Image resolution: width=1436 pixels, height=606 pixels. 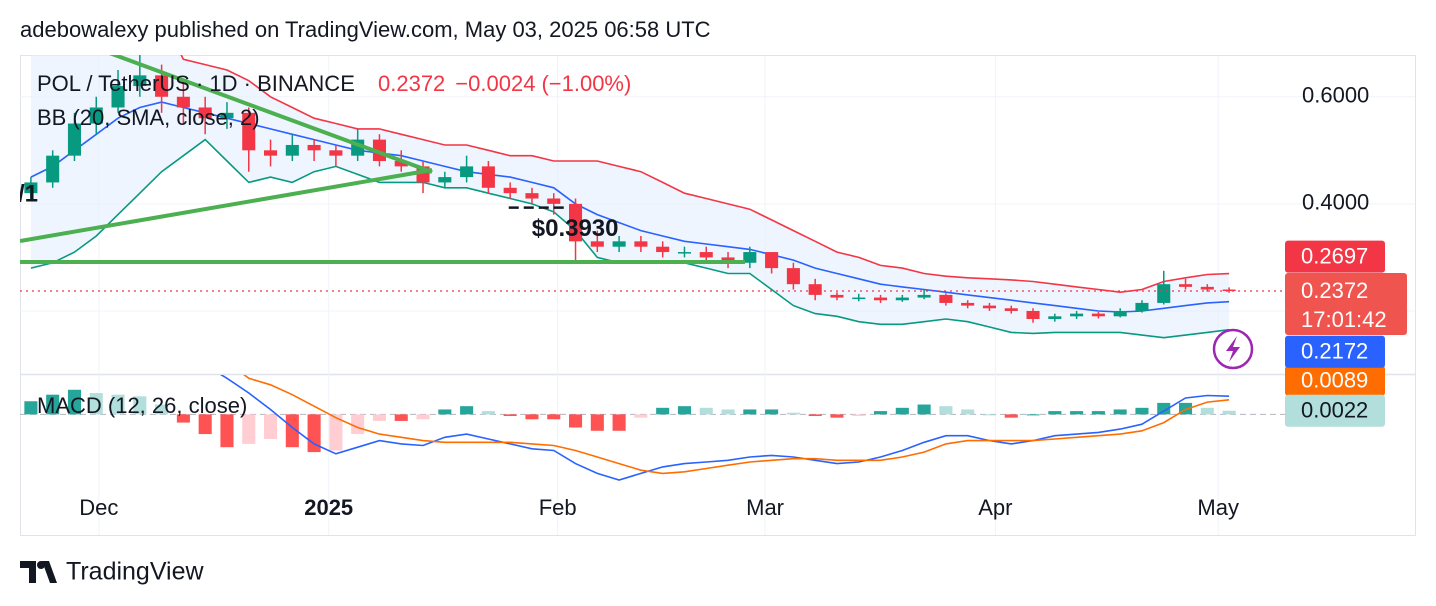 I want to click on bb-legend: BB (20, SMA, close, 2), so click(x=148, y=117).